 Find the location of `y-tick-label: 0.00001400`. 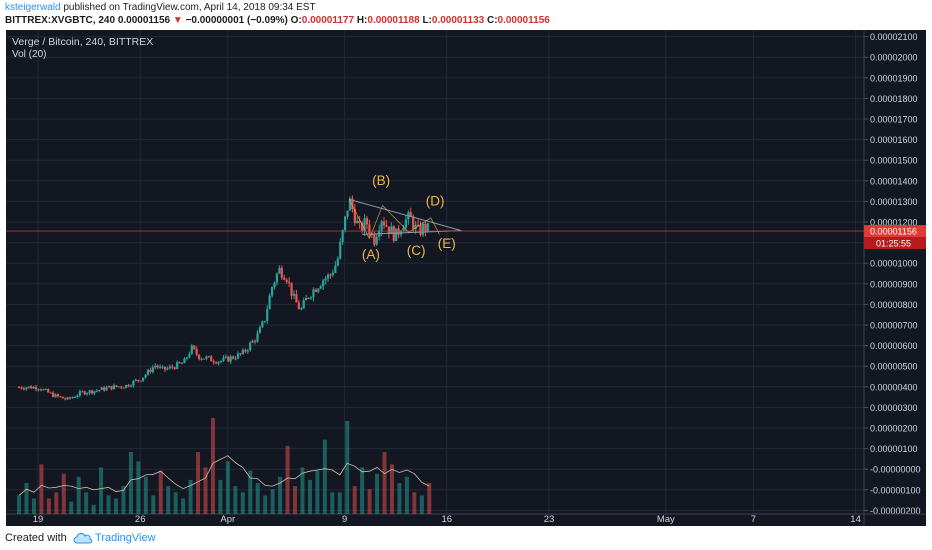

y-tick-label: 0.00001400 is located at coordinates (894, 181).